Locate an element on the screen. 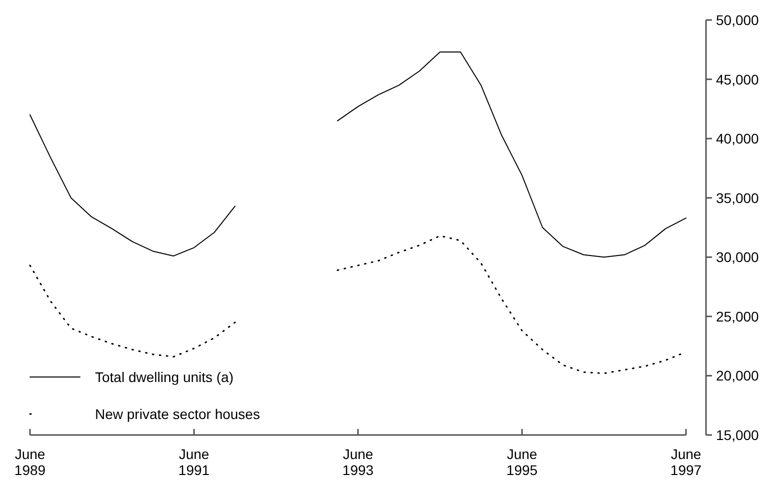 Image resolution: width=781 pixels, height=497 pixels. y-tick-label: 30,000 is located at coordinates (738, 257).